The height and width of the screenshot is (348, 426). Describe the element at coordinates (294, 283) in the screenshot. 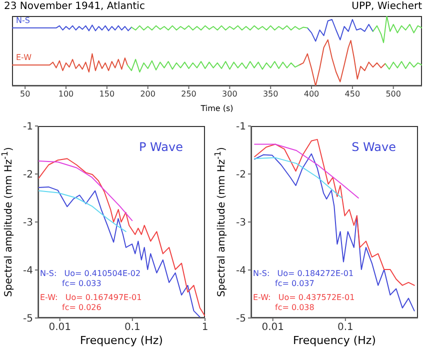

I see `annotation: fc= 0.037` at that location.